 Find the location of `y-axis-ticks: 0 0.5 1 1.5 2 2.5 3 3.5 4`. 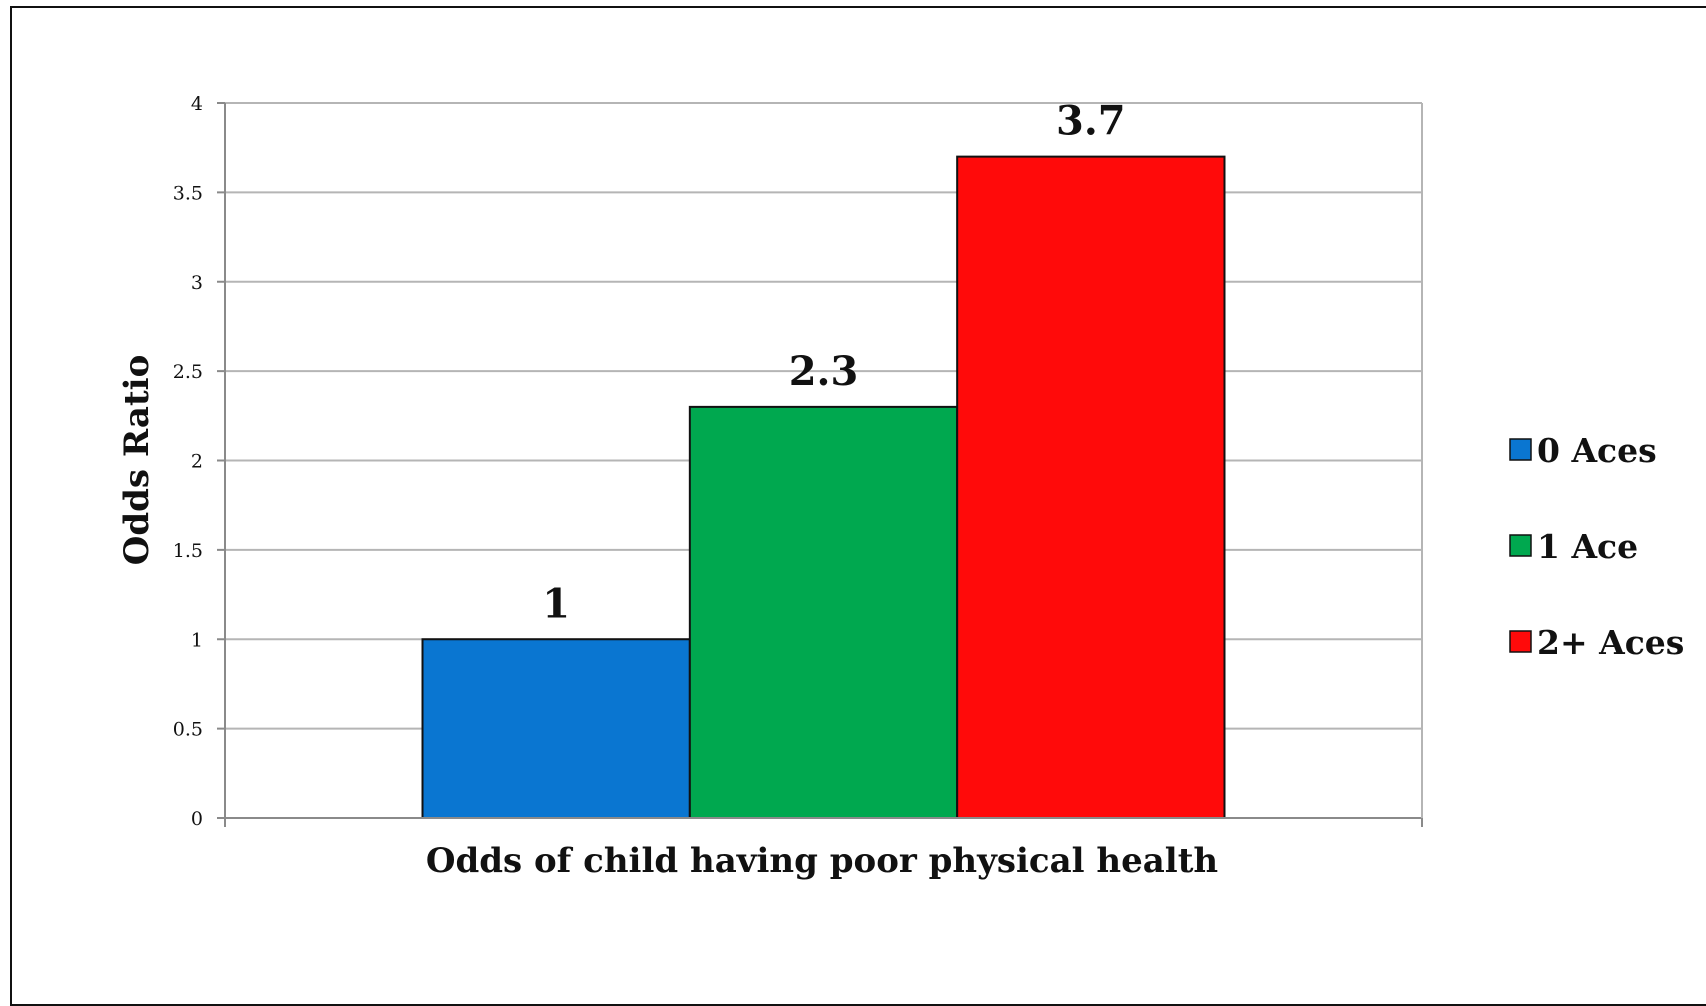

y-axis-ticks: 0 0.5 1 1.5 2 2.5 3 3.5 4 is located at coordinates (199, 461).